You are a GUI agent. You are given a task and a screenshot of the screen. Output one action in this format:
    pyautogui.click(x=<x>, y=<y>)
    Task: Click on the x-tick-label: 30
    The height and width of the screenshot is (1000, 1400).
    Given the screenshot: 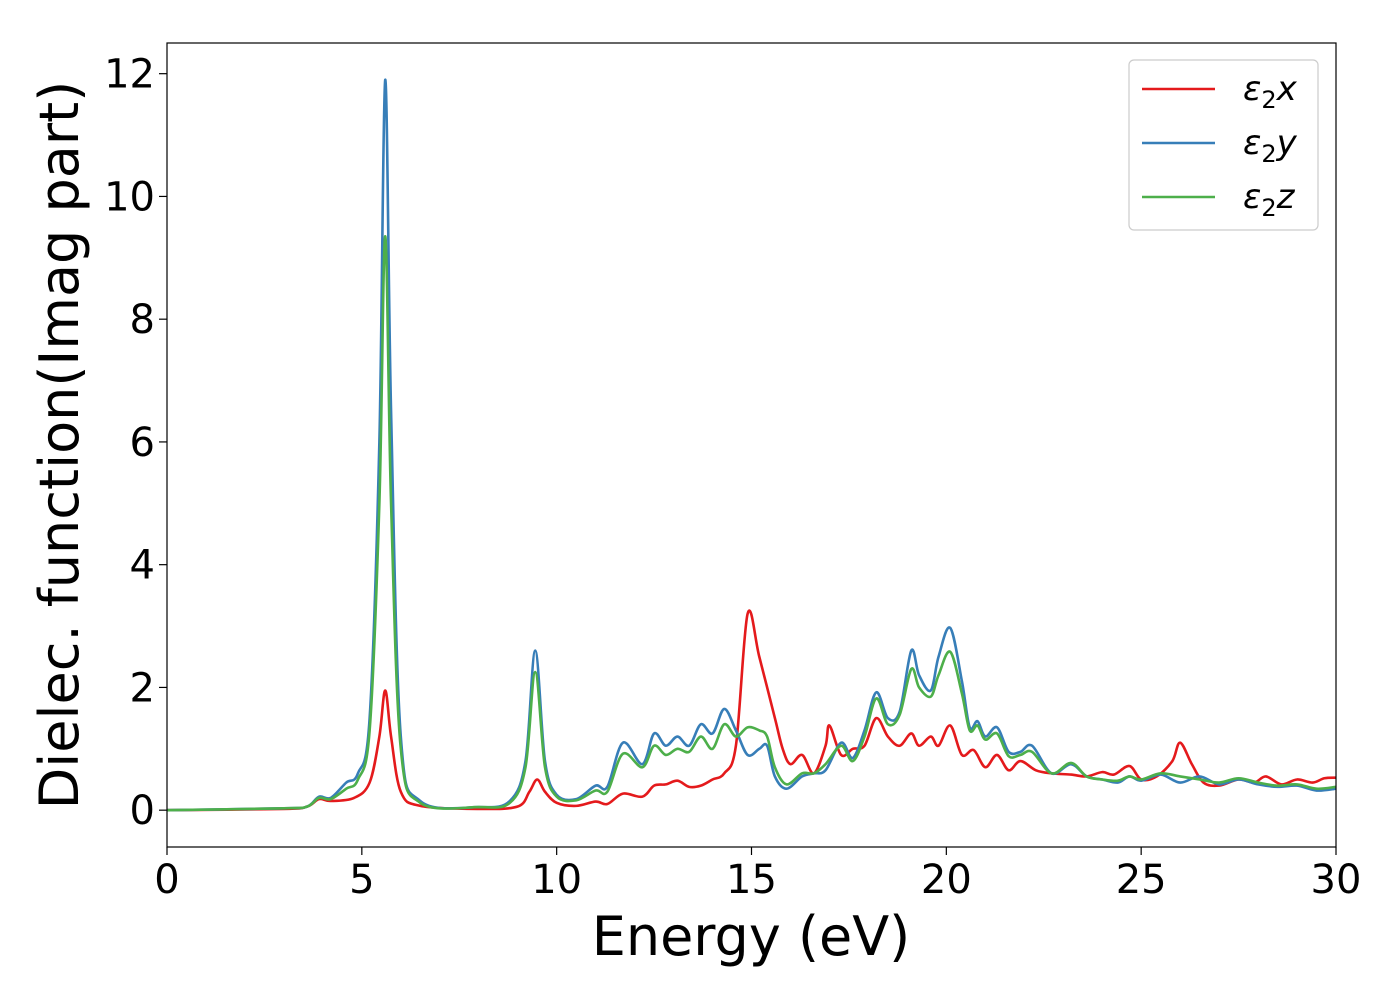 What is the action you would take?
    pyautogui.click(x=1336, y=880)
    